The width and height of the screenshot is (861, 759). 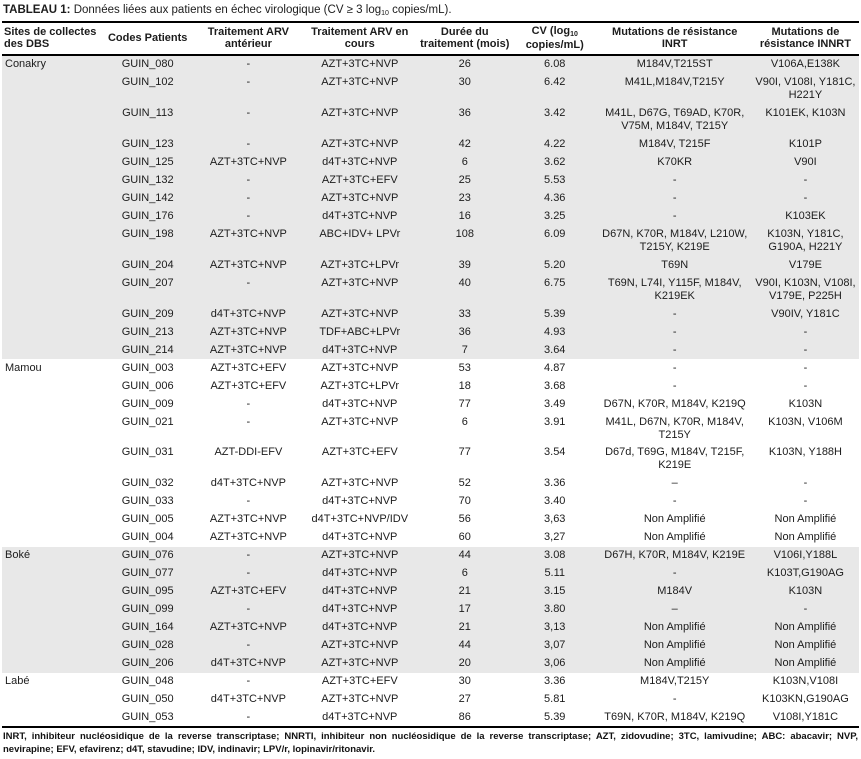 What do you see at coordinates (554, 290) in the screenshot?
I see `cv-cell: 6.75` at bounding box center [554, 290].